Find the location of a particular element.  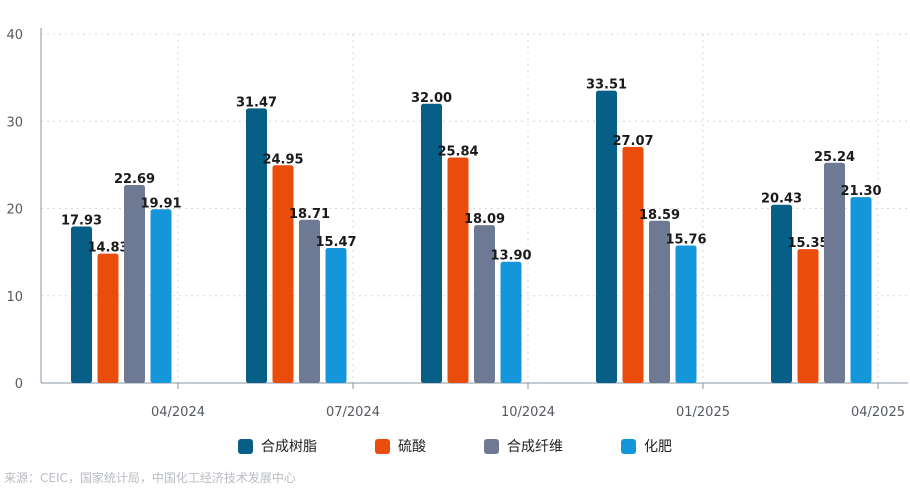

y-tick-label: 0 is located at coordinates (19, 384).